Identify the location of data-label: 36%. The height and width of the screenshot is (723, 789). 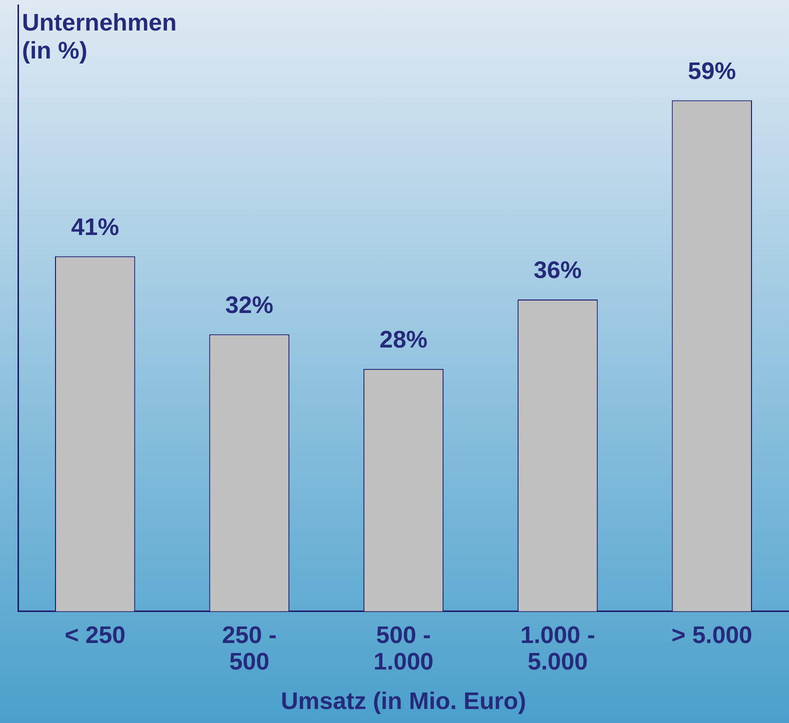
(558, 270).